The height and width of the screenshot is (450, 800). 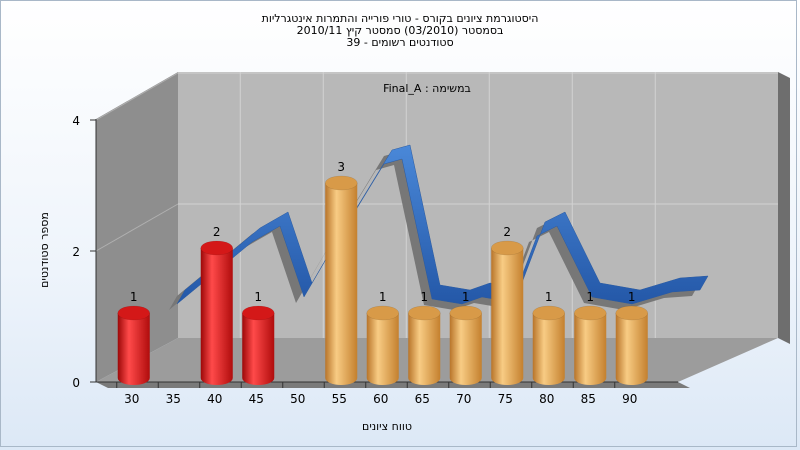 I want to click on x-tick-label: 80, so click(x=546, y=399).